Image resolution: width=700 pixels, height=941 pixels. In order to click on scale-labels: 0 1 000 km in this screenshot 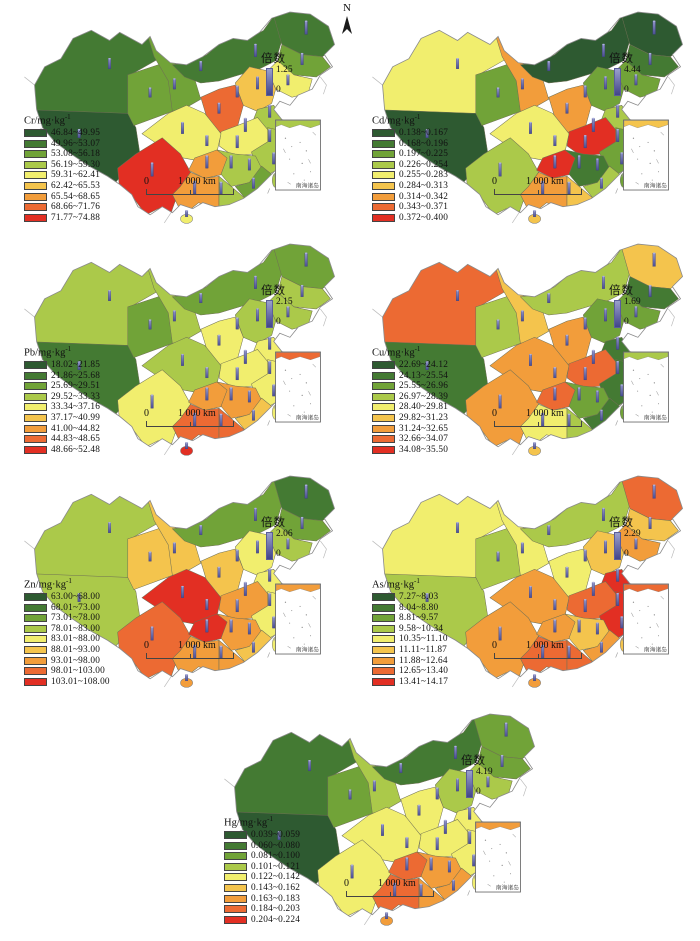, I will do `click(193, 646)`.